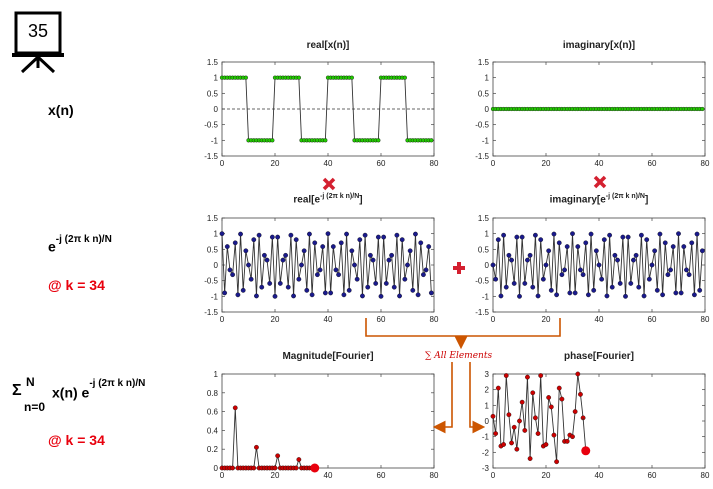  What do you see at coordinates (592, 269) in the screenshot?
I see `plot-p4: 0 20 40 60 80 1.5 1 0.5 0 -0.5 -1 -1.5` at bounding box center [592, 269].